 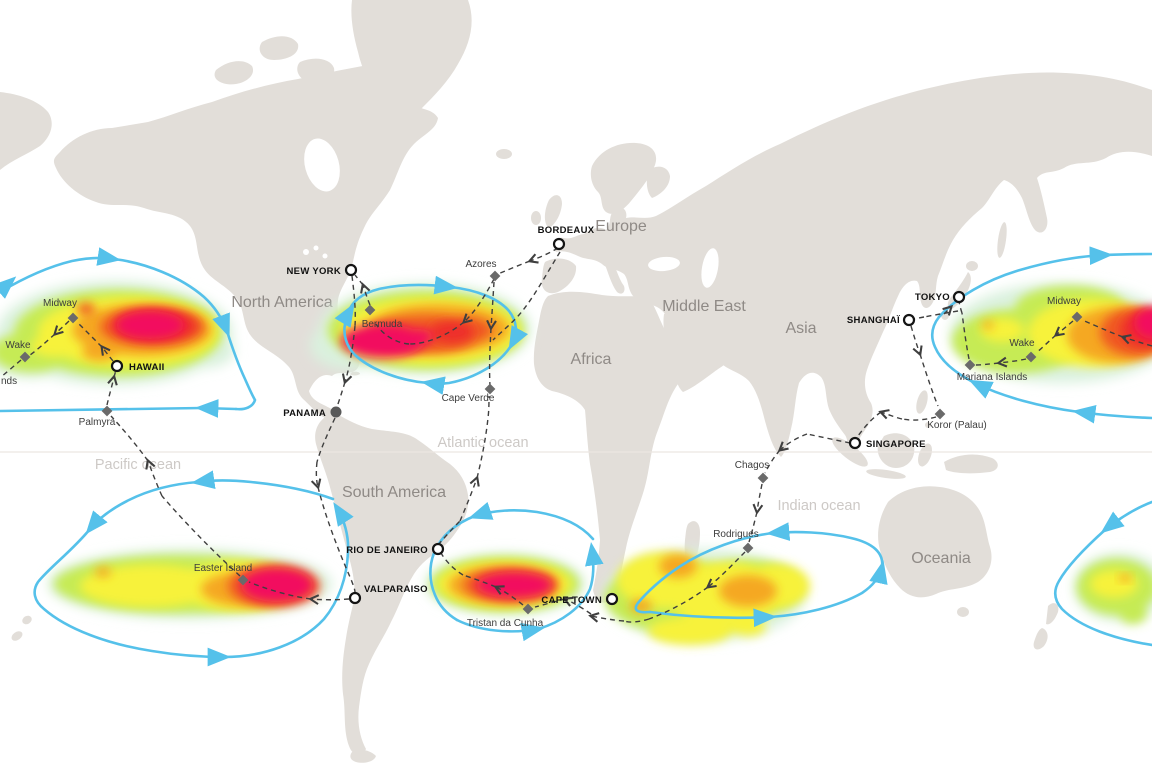 I want to click on hudson-bay, so click(x=322, y=165).